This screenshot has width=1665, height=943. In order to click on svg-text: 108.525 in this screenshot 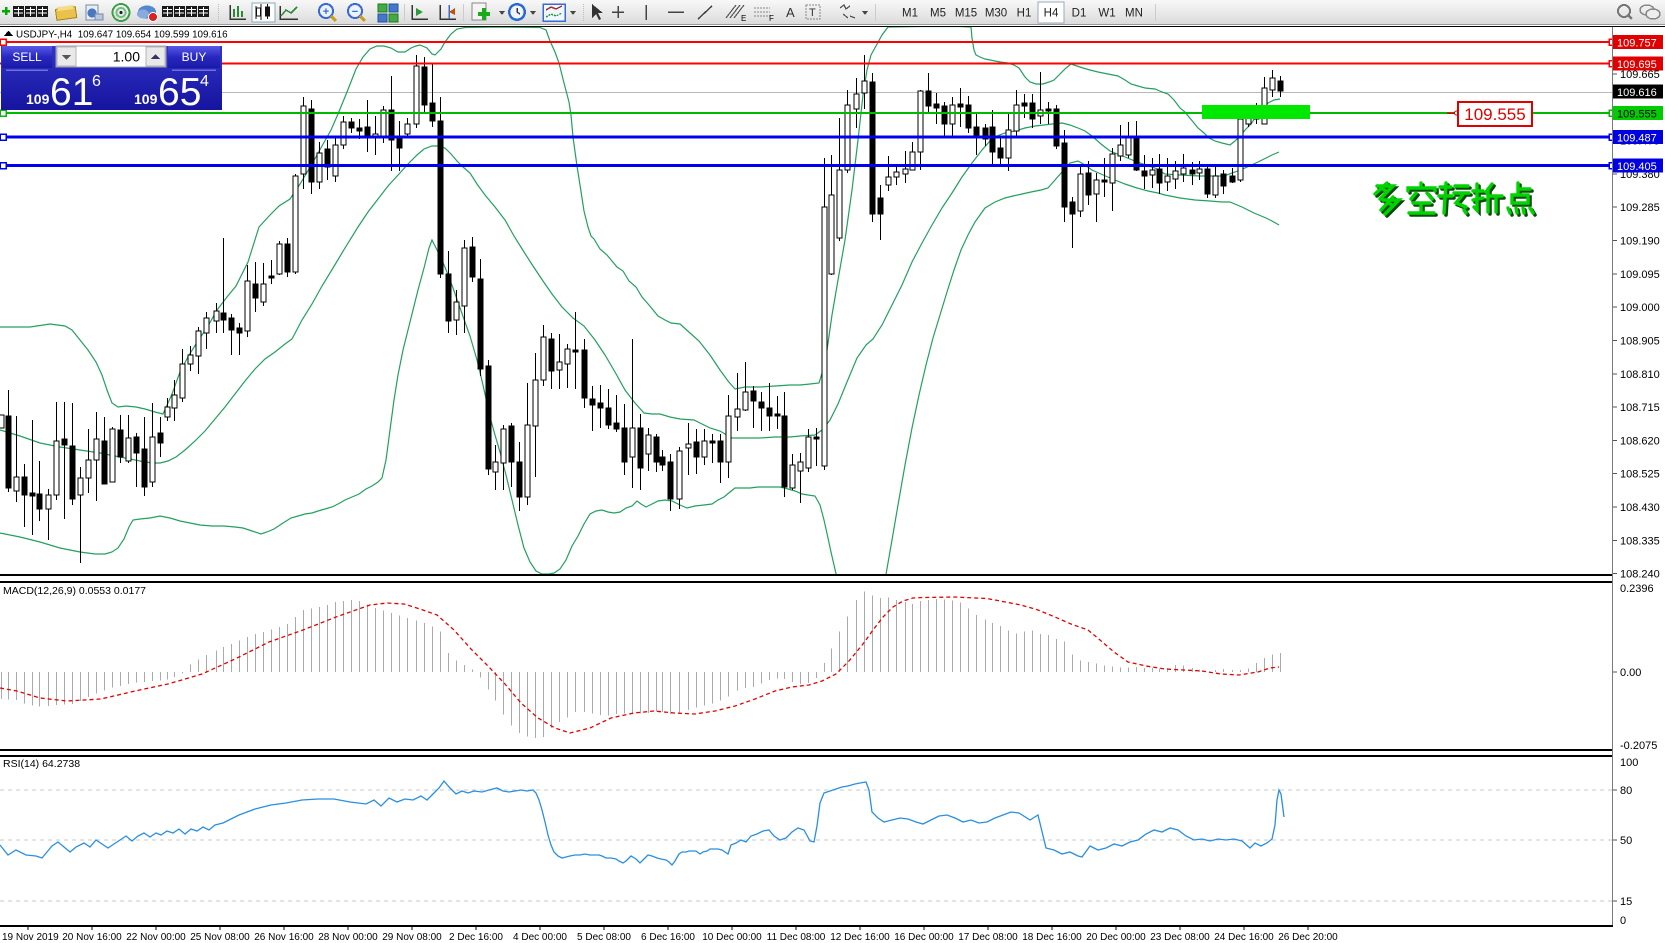, I will do `click(1640, 475)`.